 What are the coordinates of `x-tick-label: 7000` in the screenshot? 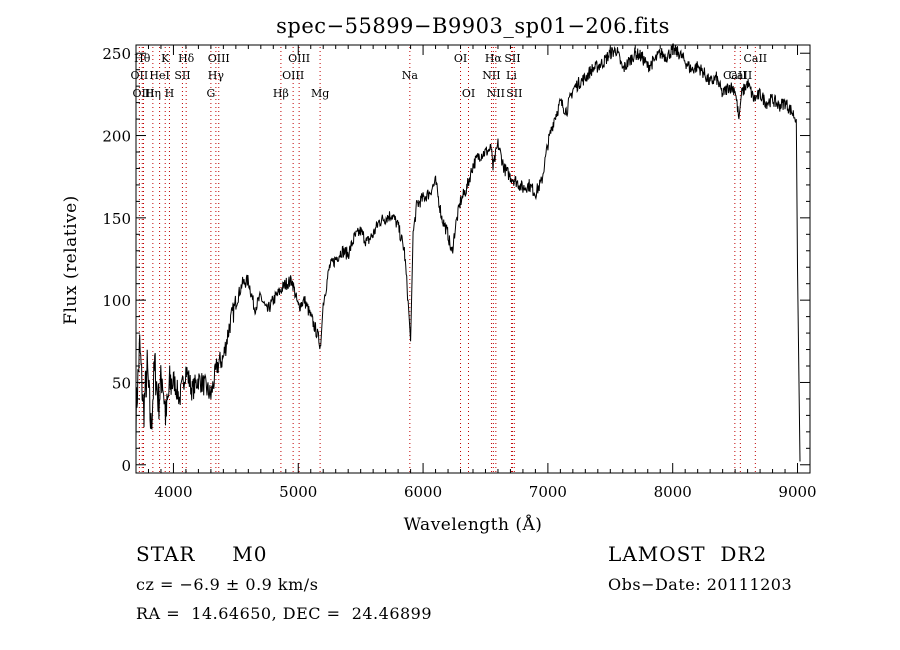 It's located at (548, 492).